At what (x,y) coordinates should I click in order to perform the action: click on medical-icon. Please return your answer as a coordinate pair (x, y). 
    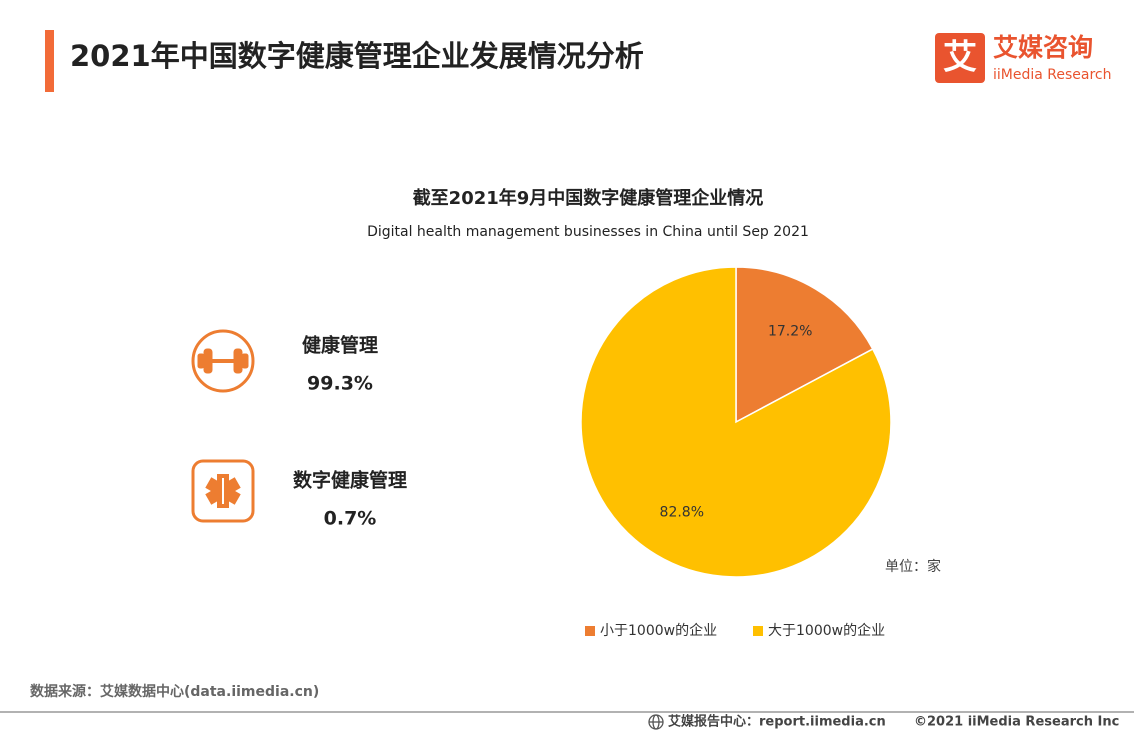
    Looking at the image, I should click on (223, 491).